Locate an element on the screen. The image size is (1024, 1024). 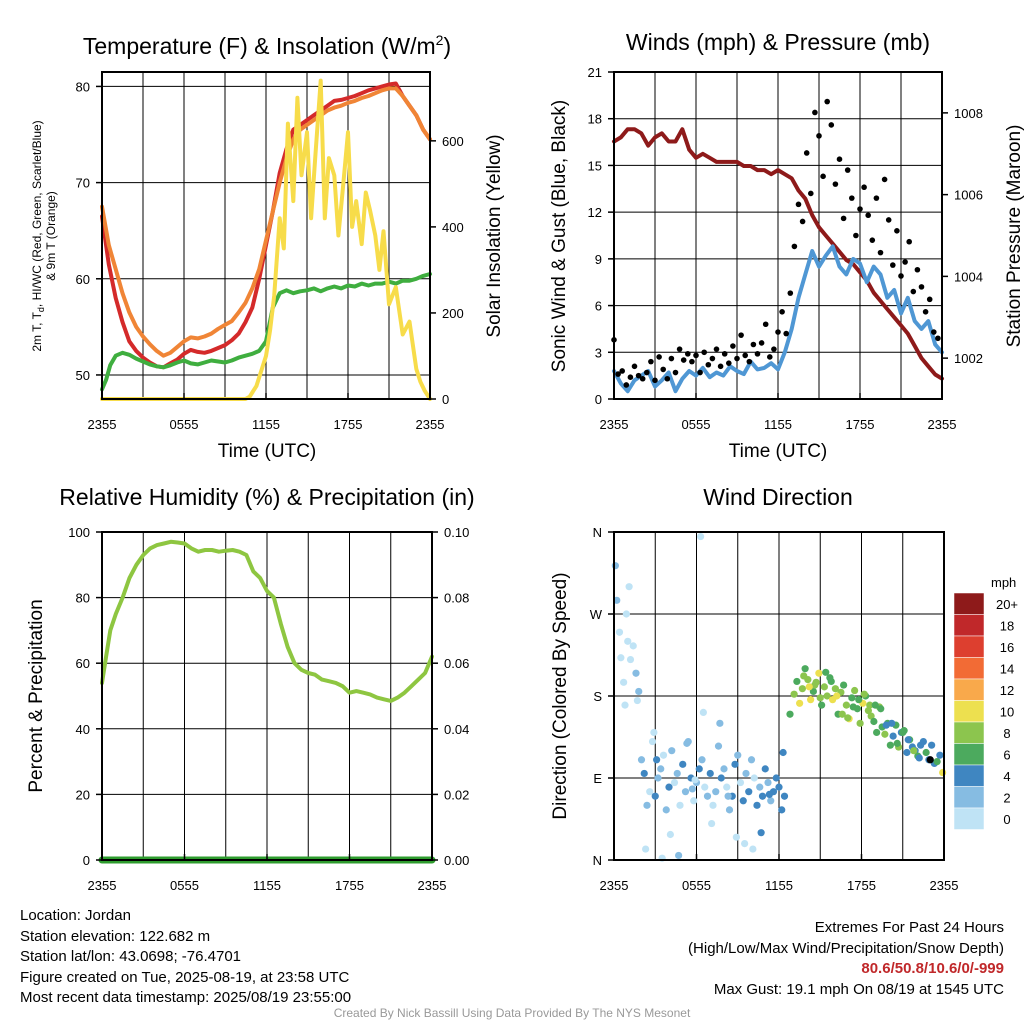
temperature-ticks: 2355 0555 1155 1755 2355 50 60 70 80 0 200 400 600 is located at coordinates (270, 255).